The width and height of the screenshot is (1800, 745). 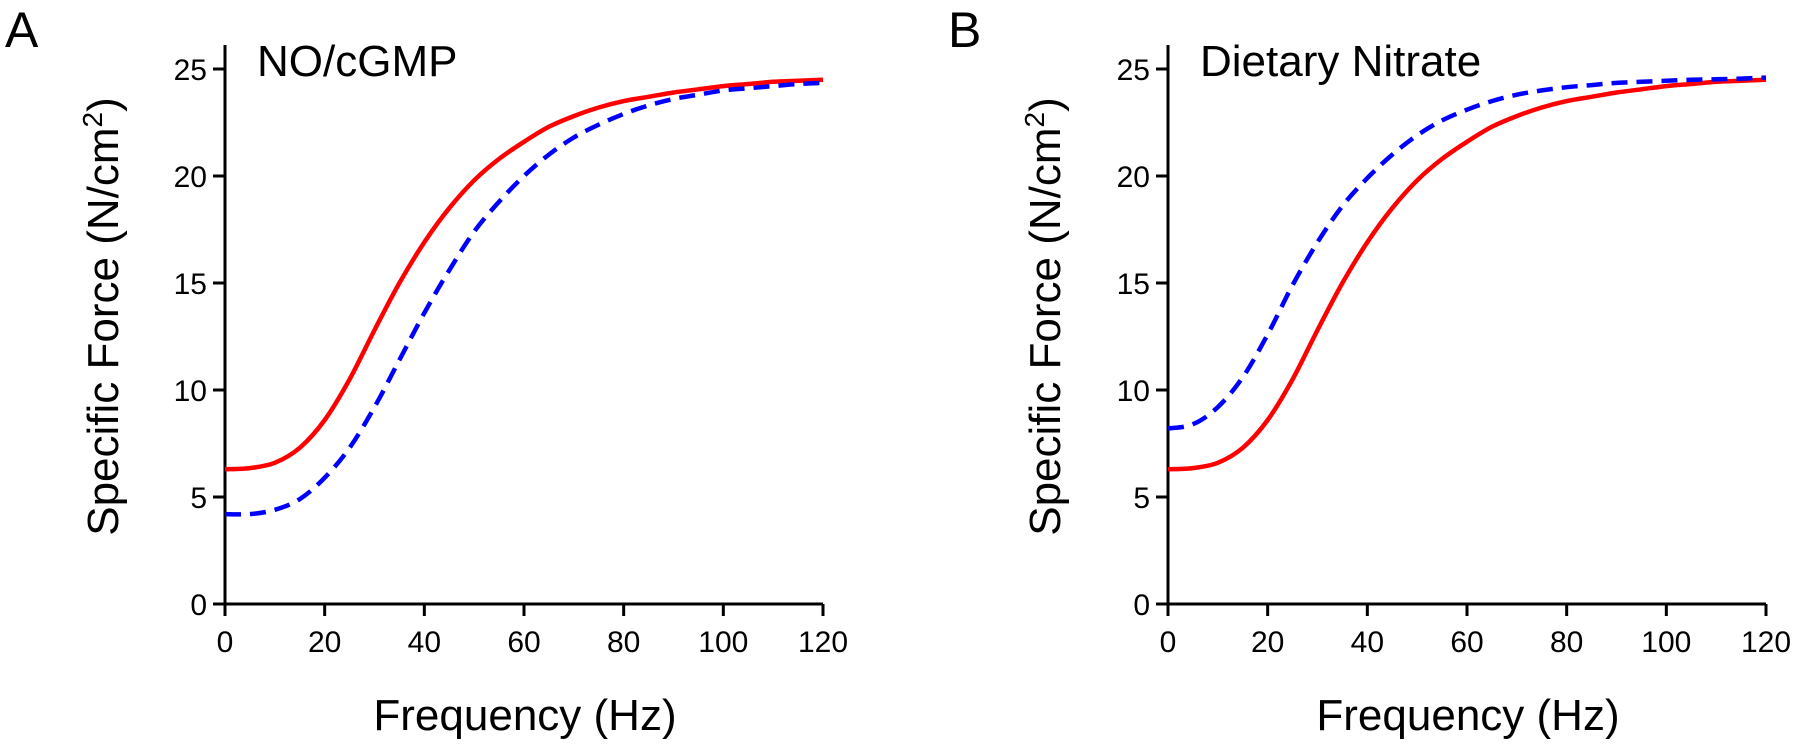 What do you see at coordinates (1340, 61) in the screenshot?
I see `chart-title: Dietary Nitrate` at bounding box center [1340, 61].